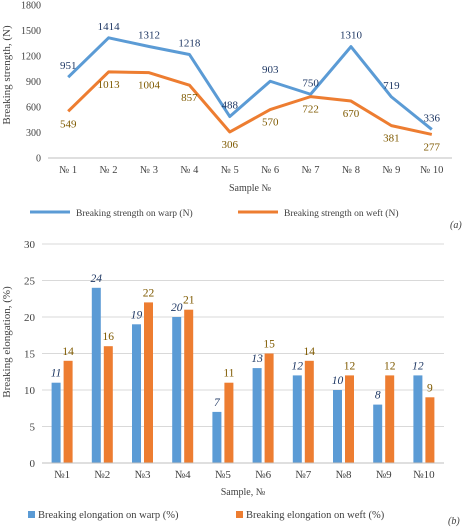 Image resolution: width=466 pixels, height=530 pixels. What do you see at coordinates (143, 475) in the screenshot?
I see `x-tick-label: №3` at bounding box center [143, 475].